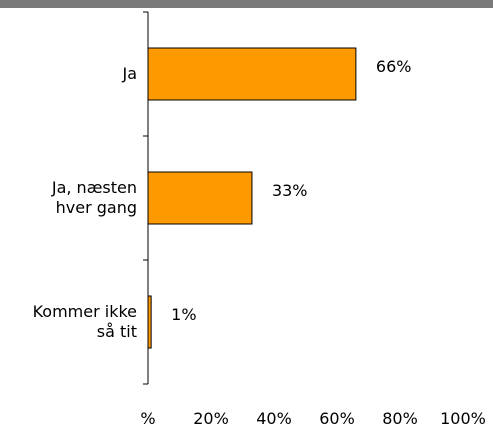 Image resolution: width=493 pixels, height=434 pixels. I want to click on x-tick-label: 60%, so click(337, 418).